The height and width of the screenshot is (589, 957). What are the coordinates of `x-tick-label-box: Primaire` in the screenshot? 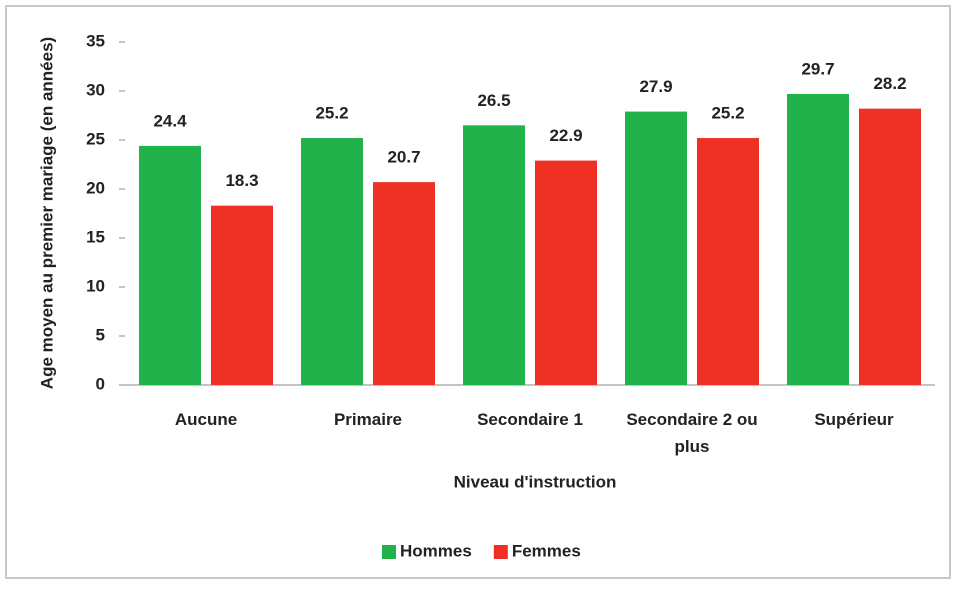 It's located at (368, 419).